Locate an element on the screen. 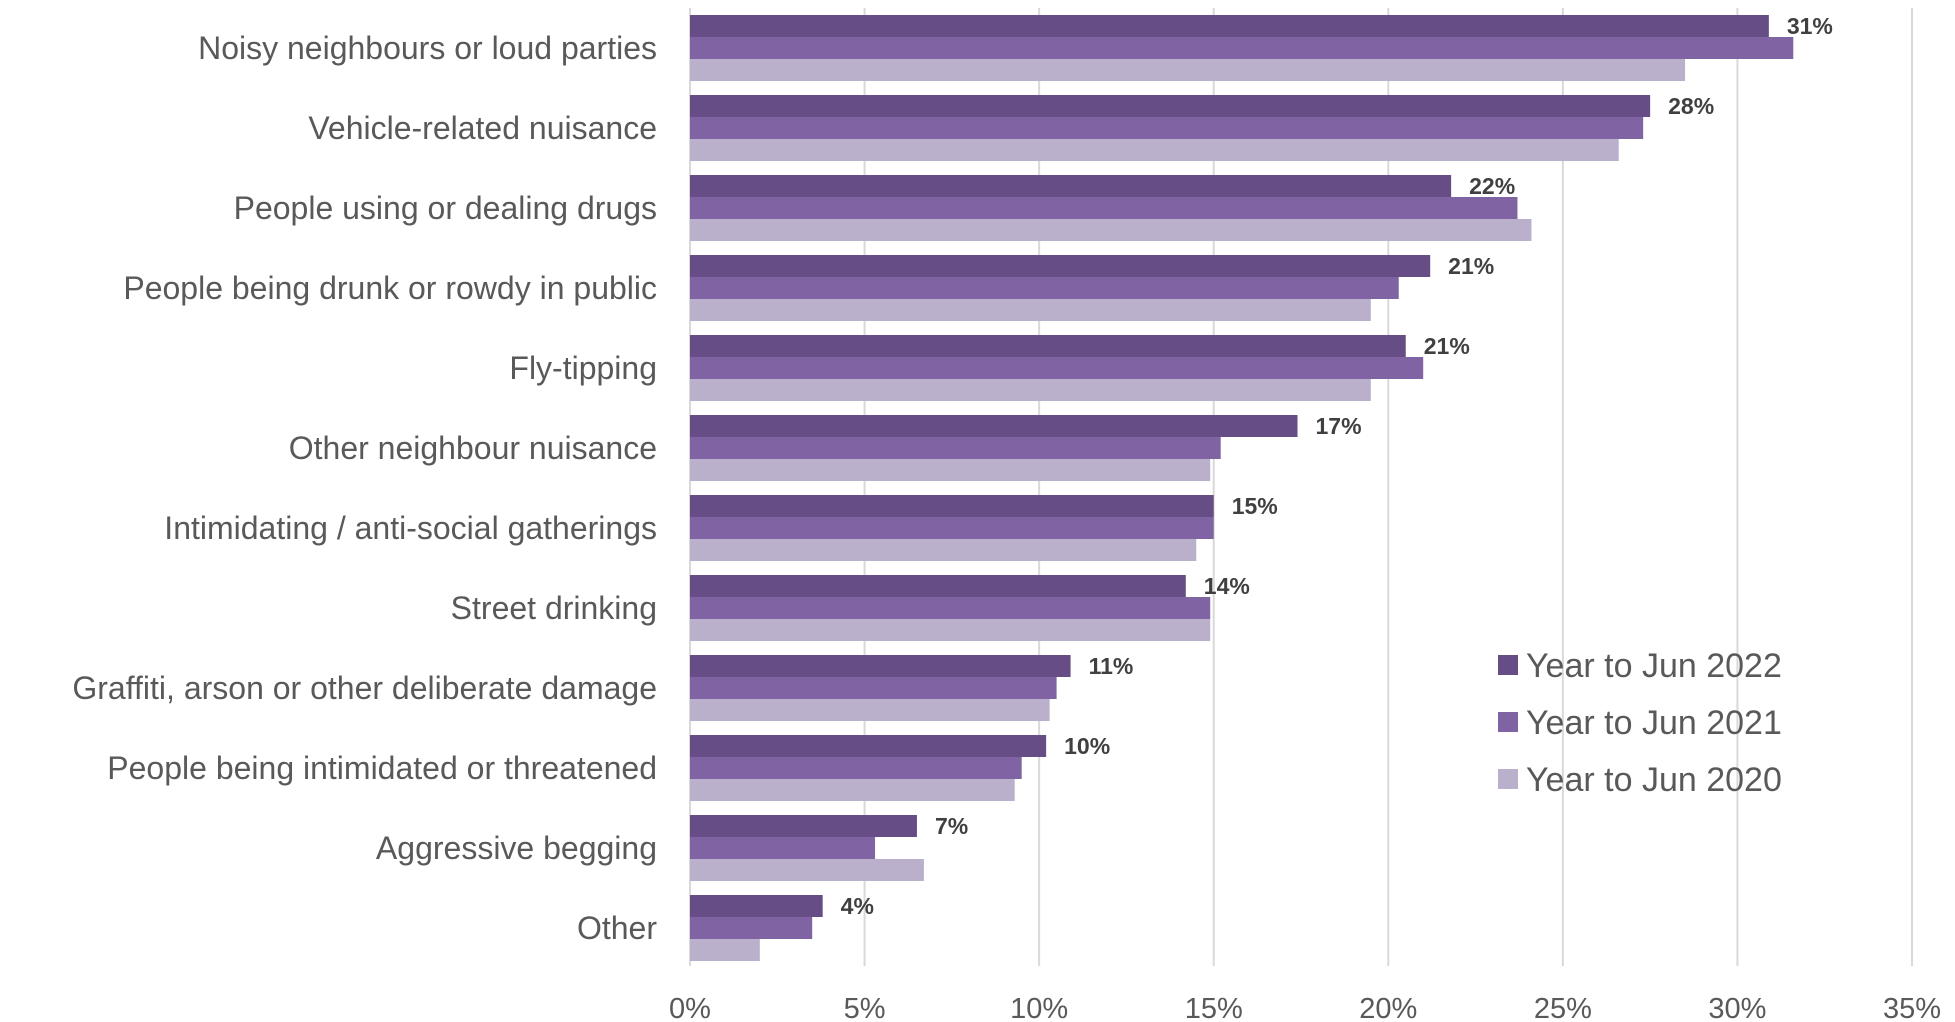 This screenshot has width=1955, height=1022. x-tick-label: 25% is located at coordinates (1563, 1007).